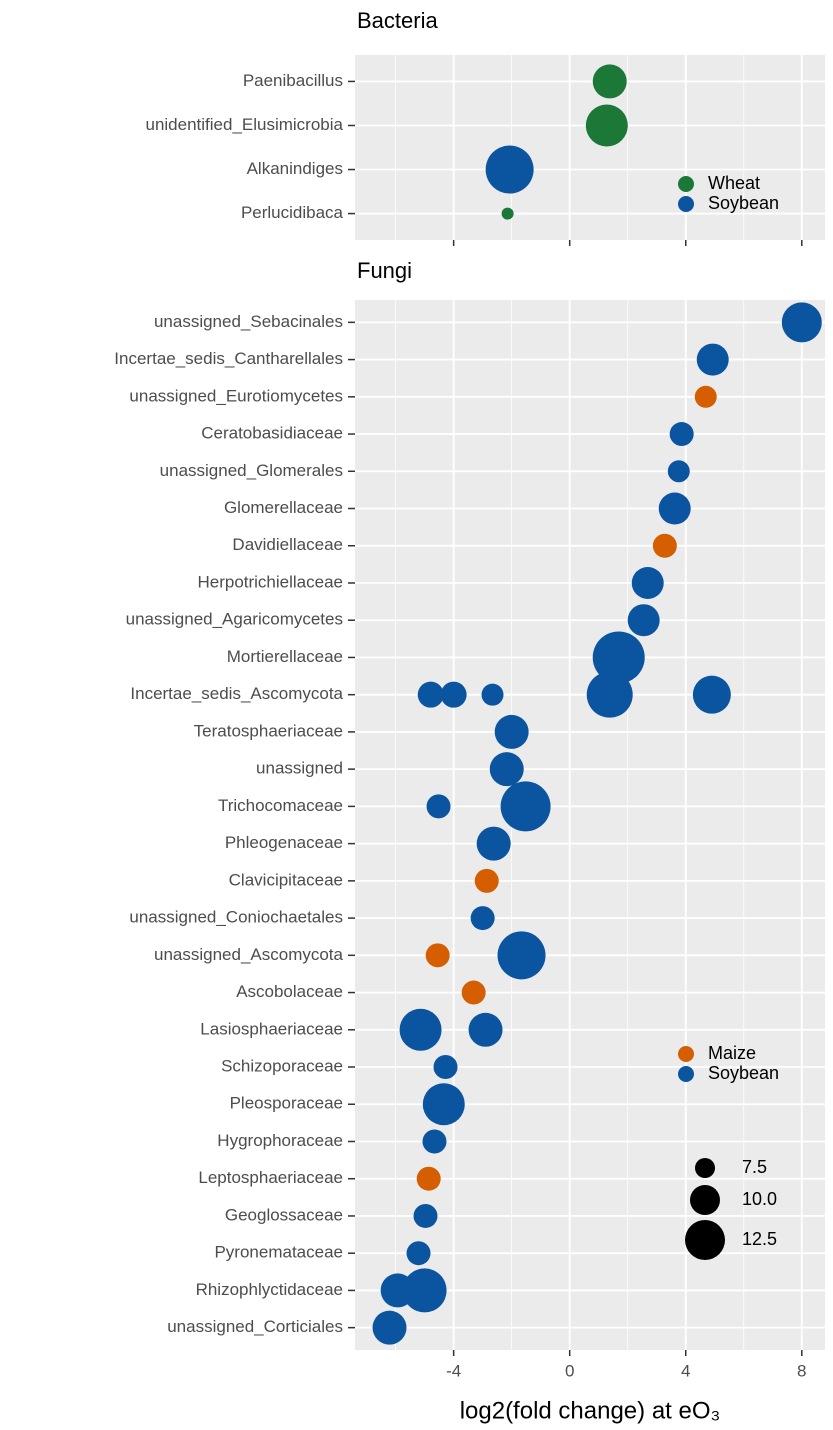  Describe the element at coordinates (569, 1370) in the screenshot. I see `x-tick-label: 0` at that location.